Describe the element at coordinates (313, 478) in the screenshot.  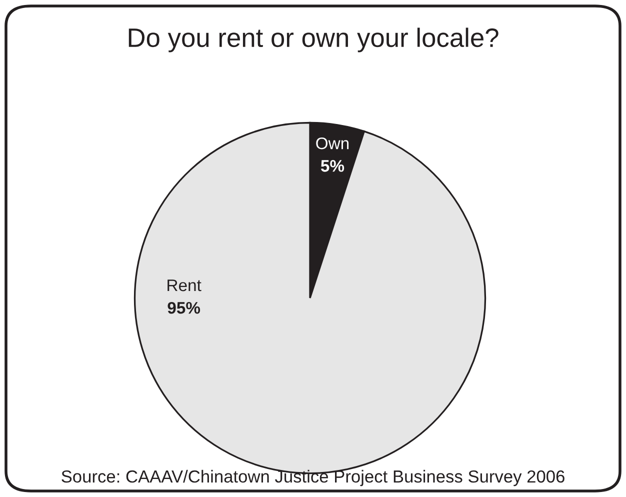
I see `source-note: Source: CAAAV/Chinatown Justice Project Business Survey 2006` at that location.